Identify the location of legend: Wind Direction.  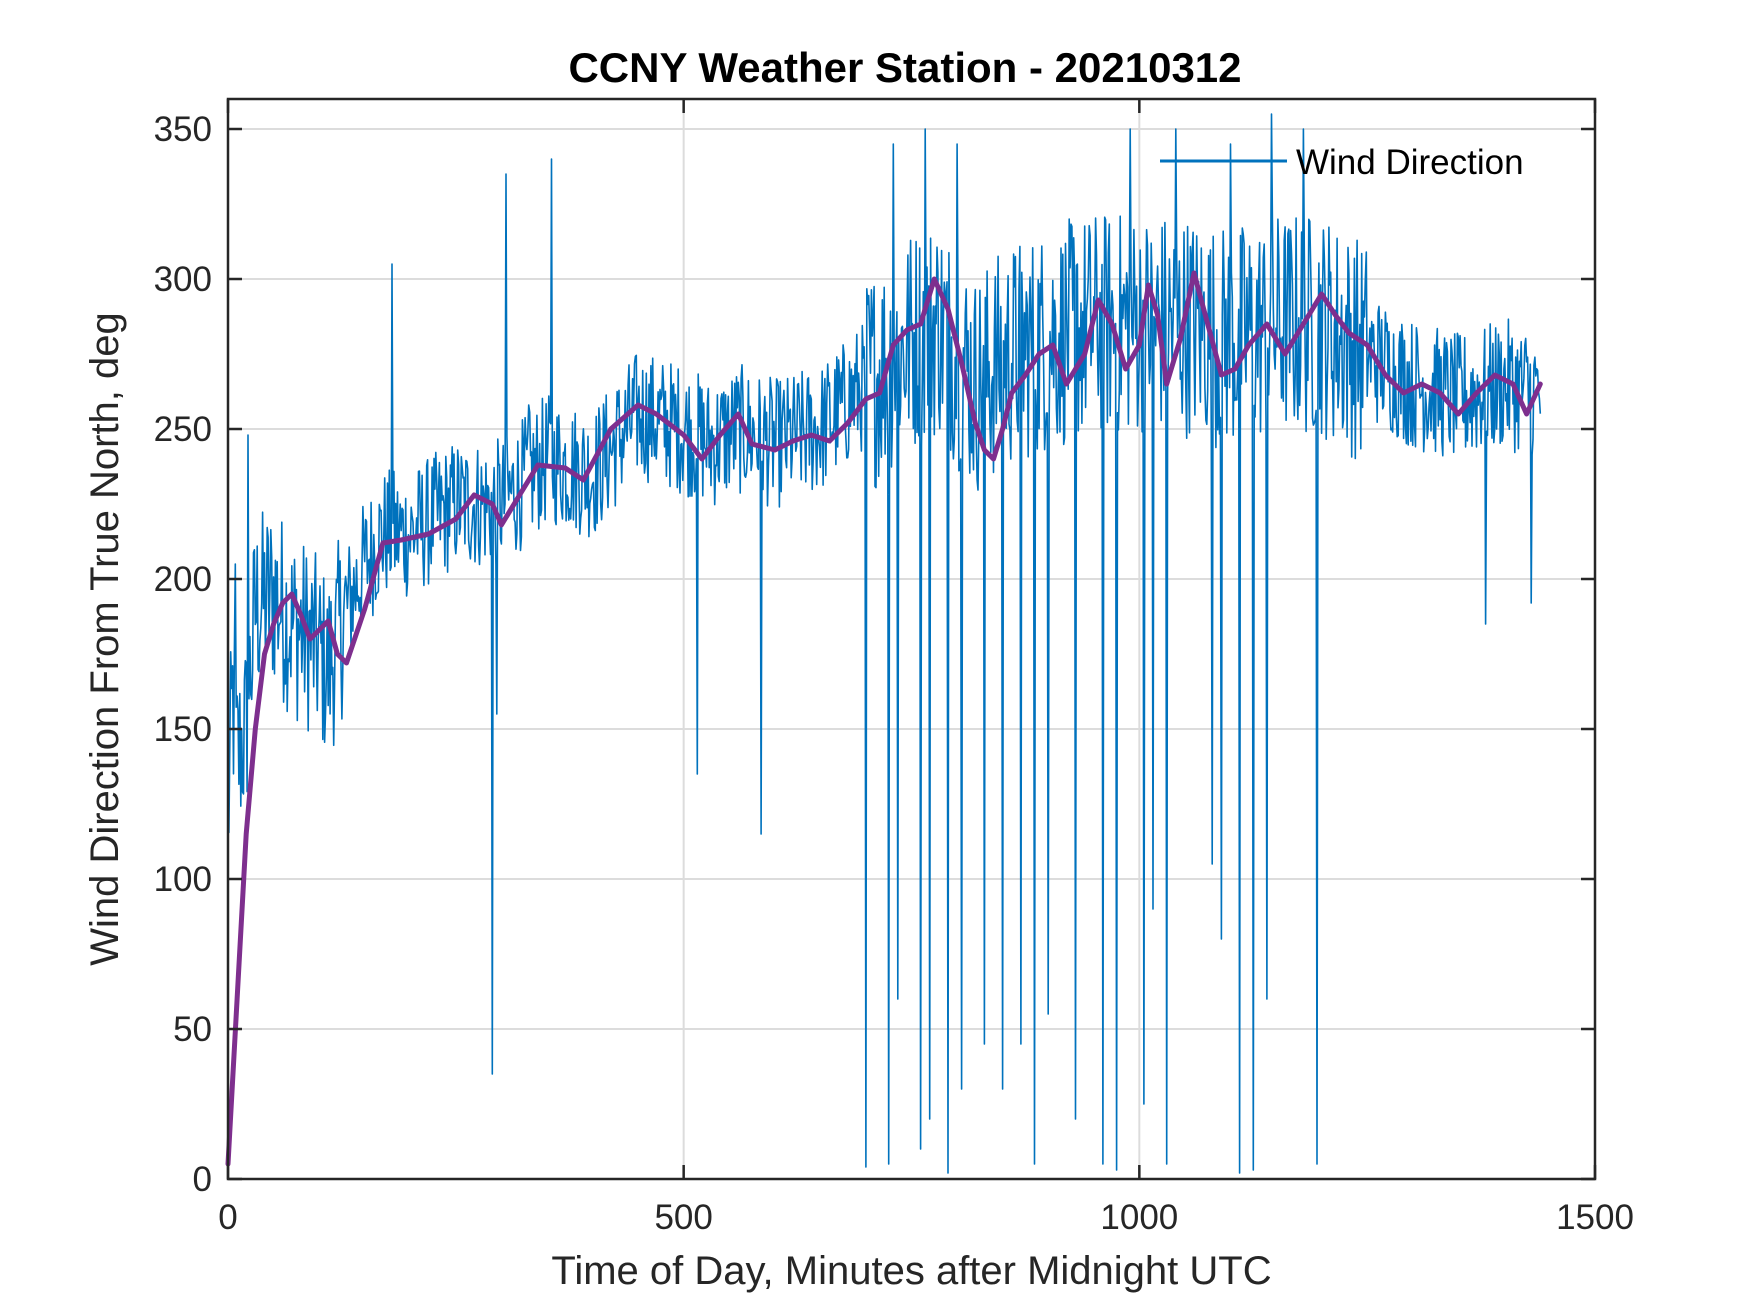
(1342, 162).